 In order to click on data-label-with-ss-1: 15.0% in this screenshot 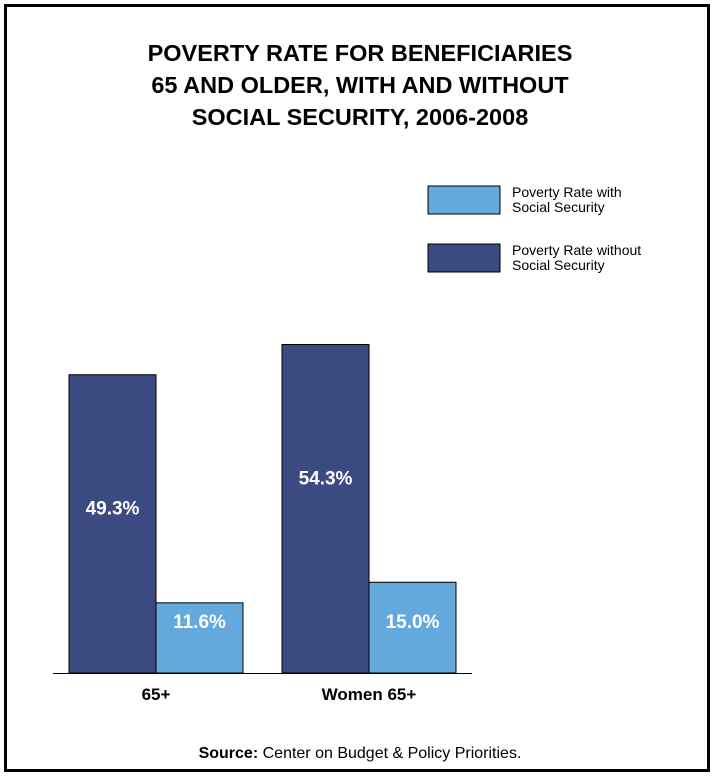, I will do `click(413, 622)`.